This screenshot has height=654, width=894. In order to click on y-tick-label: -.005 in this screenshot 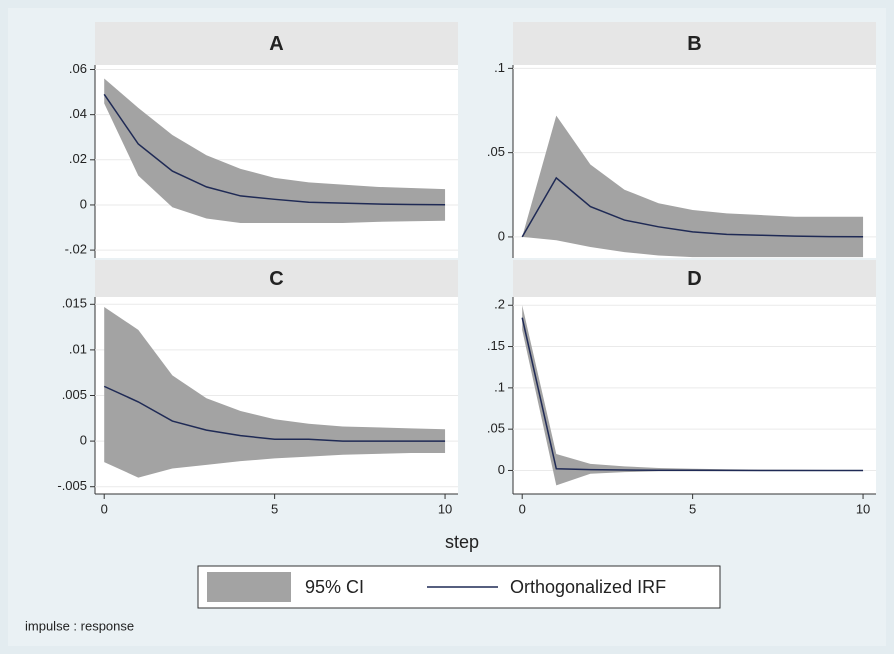, I will do `click(72, 485)`.